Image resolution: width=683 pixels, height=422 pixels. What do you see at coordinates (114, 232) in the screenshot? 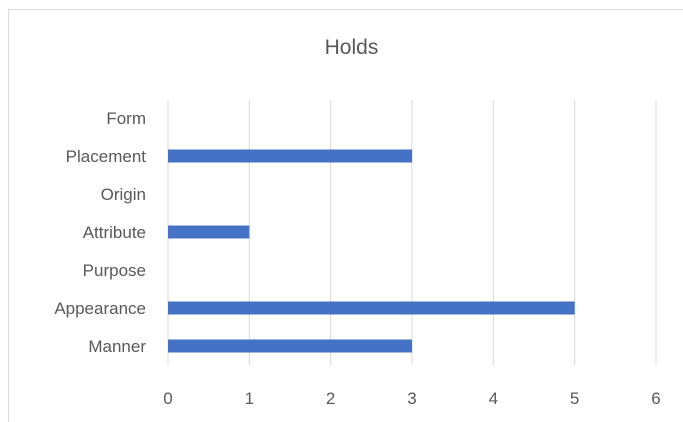
I see `category-label-attribute: Attribute` at bounding box center [114, 232].